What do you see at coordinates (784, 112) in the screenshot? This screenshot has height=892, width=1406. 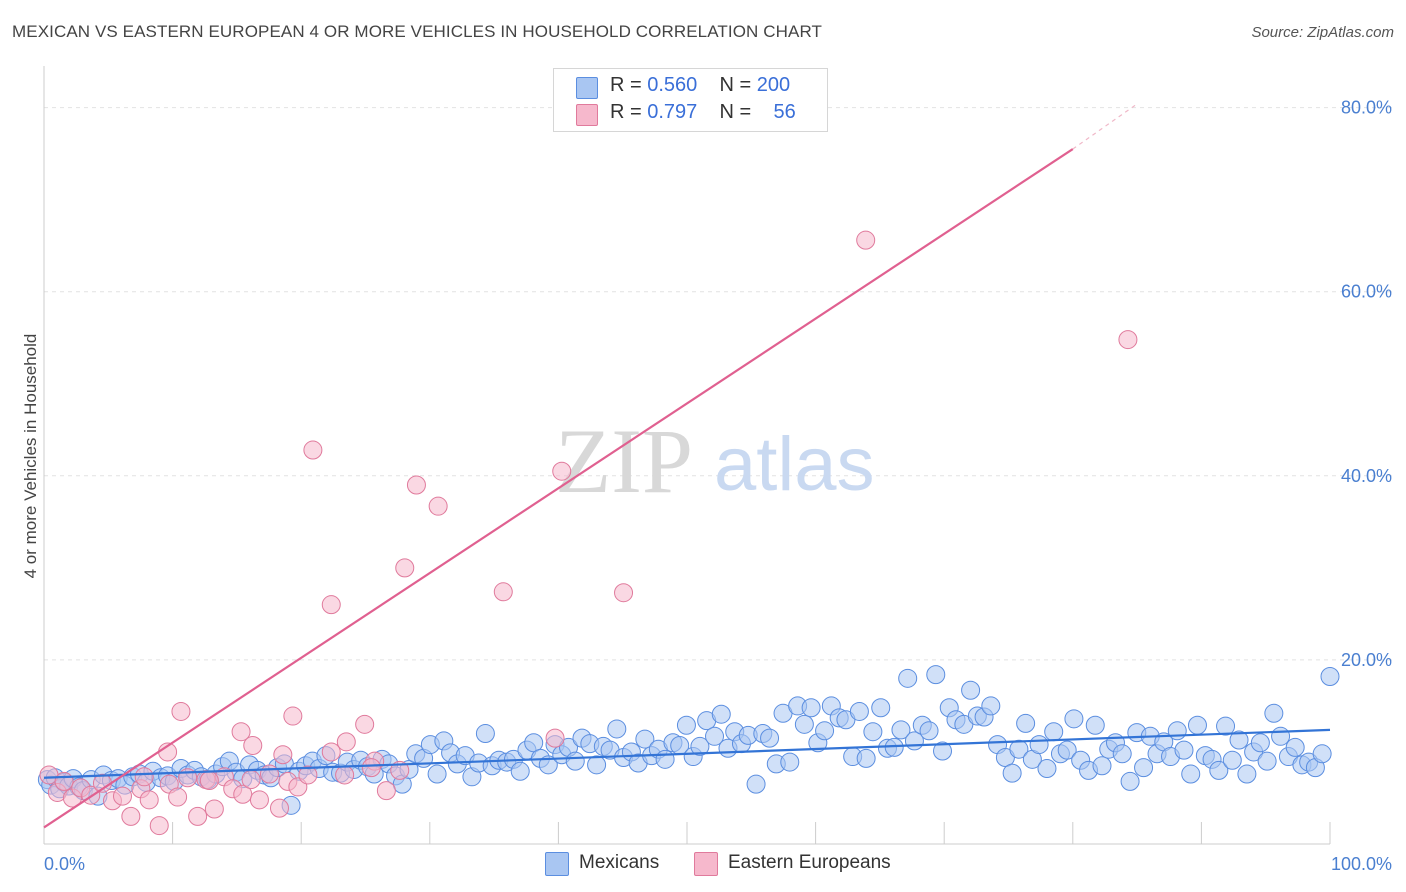 I see `legend-n-value: 56` at bounding box center [784, 112].